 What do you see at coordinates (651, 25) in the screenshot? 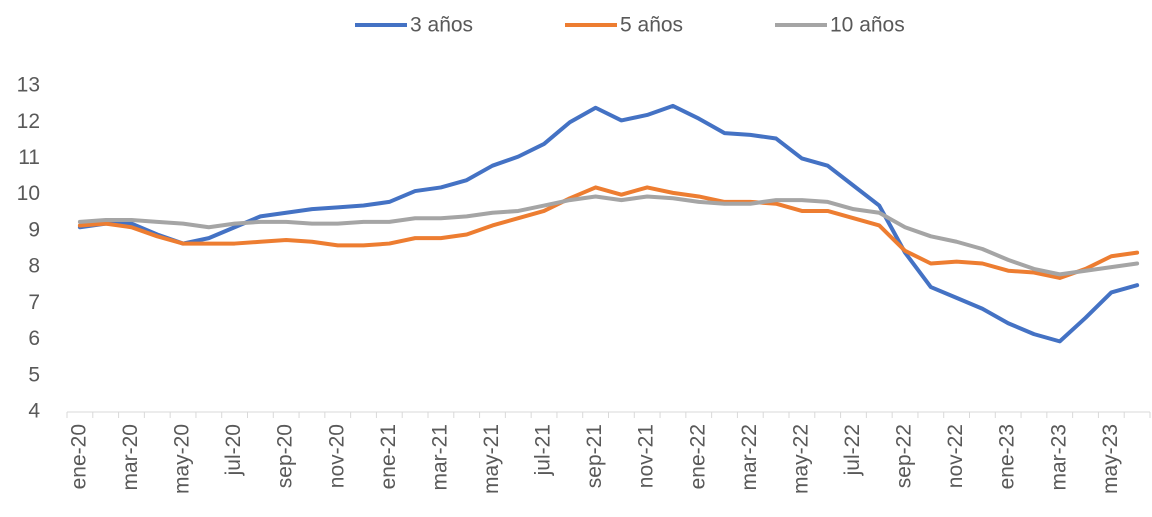
I see `legend-label: 5 años` at bounding box center [651, 25].